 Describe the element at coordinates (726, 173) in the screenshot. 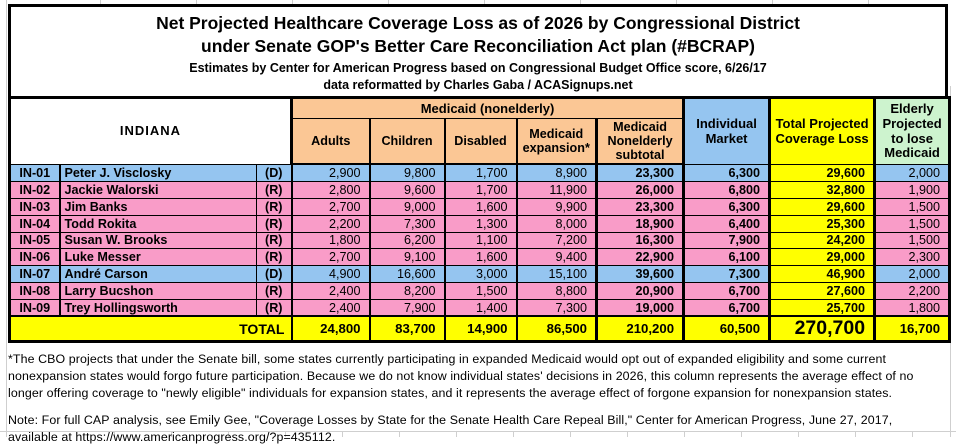

I see `individual-market-value-cell: 6,300` at that location.